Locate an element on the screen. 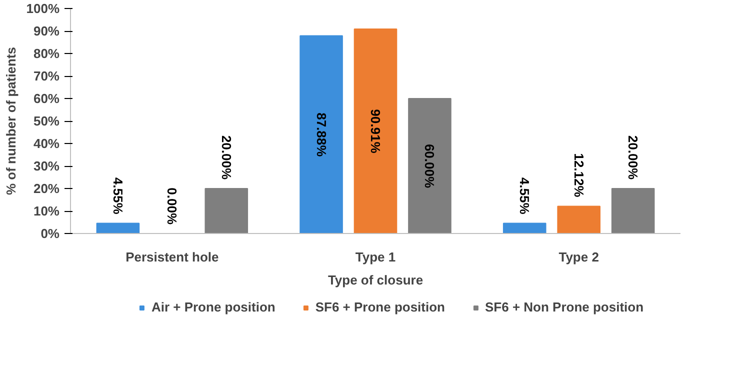 This screenshot has width=738, height=365. data-label: 90.91% is located at coordinates (375, 131).